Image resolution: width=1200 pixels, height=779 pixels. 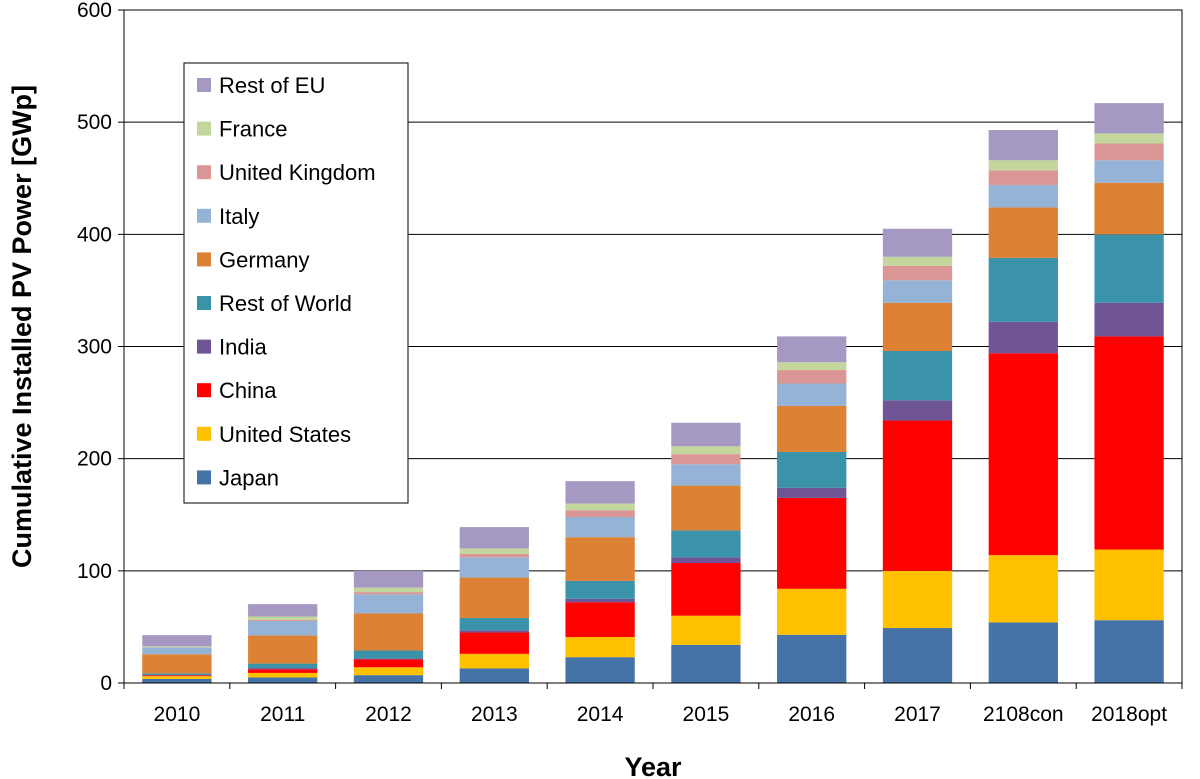 What do you see at coordinates (243, 347) in the screenshot?
I see `legend-label: India` at bounding box center [243, 347].